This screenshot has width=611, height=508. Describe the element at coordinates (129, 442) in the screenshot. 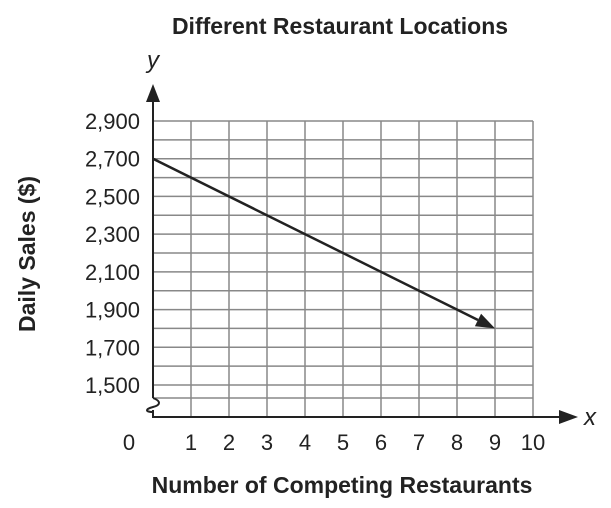

I see `x-tick-label: 0` at that location.